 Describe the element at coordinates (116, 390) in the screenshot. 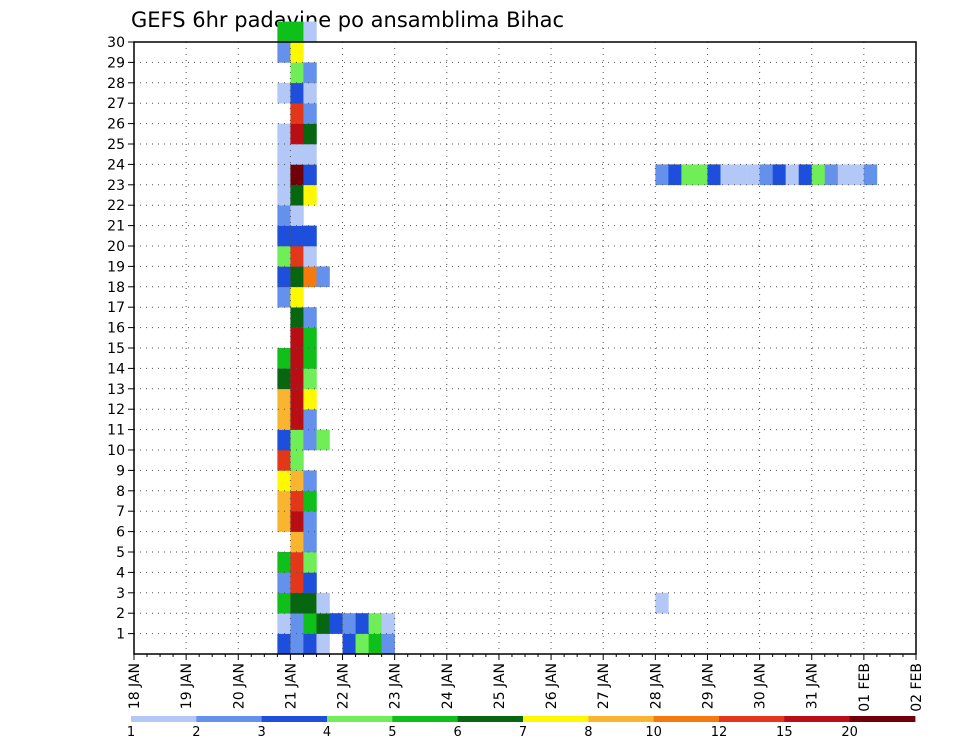

I see `y-tick-label: 13` at that location.